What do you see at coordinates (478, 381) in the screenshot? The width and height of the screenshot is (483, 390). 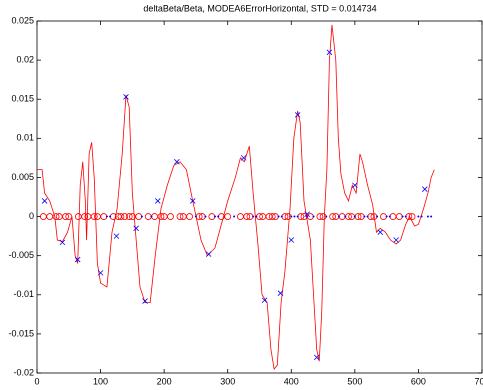 I see `x-tick-label: 700` at bounding box center [478, 381].